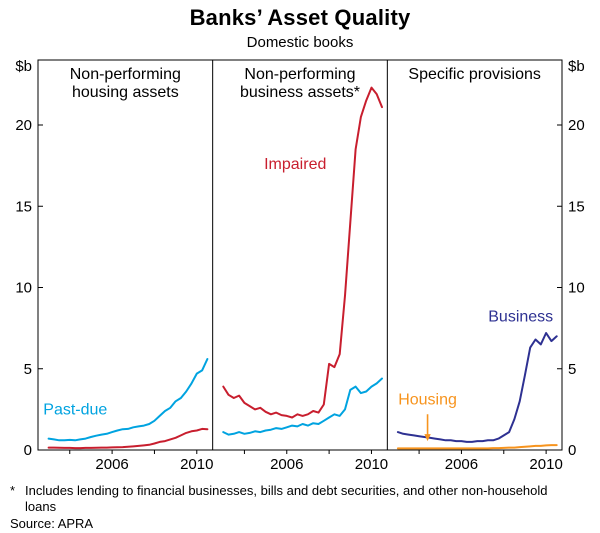 This screenshot has height=533, width=600. I want to click on y-tick-label-left: 0, so click(28, 450).